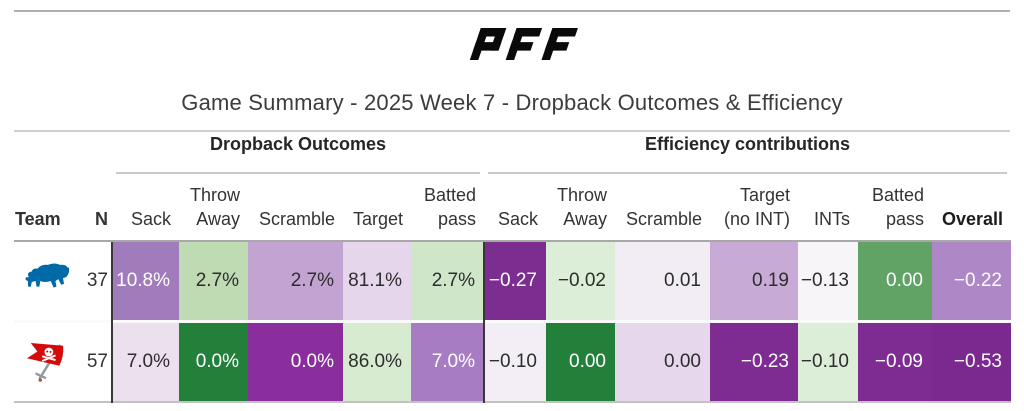 This screenshot has width=1024, height=411. What do you see at coordinates (663, 218) in the screenshot?
I see `col-header-eff-scramble: Scramble` at bounding box center [663, 218].